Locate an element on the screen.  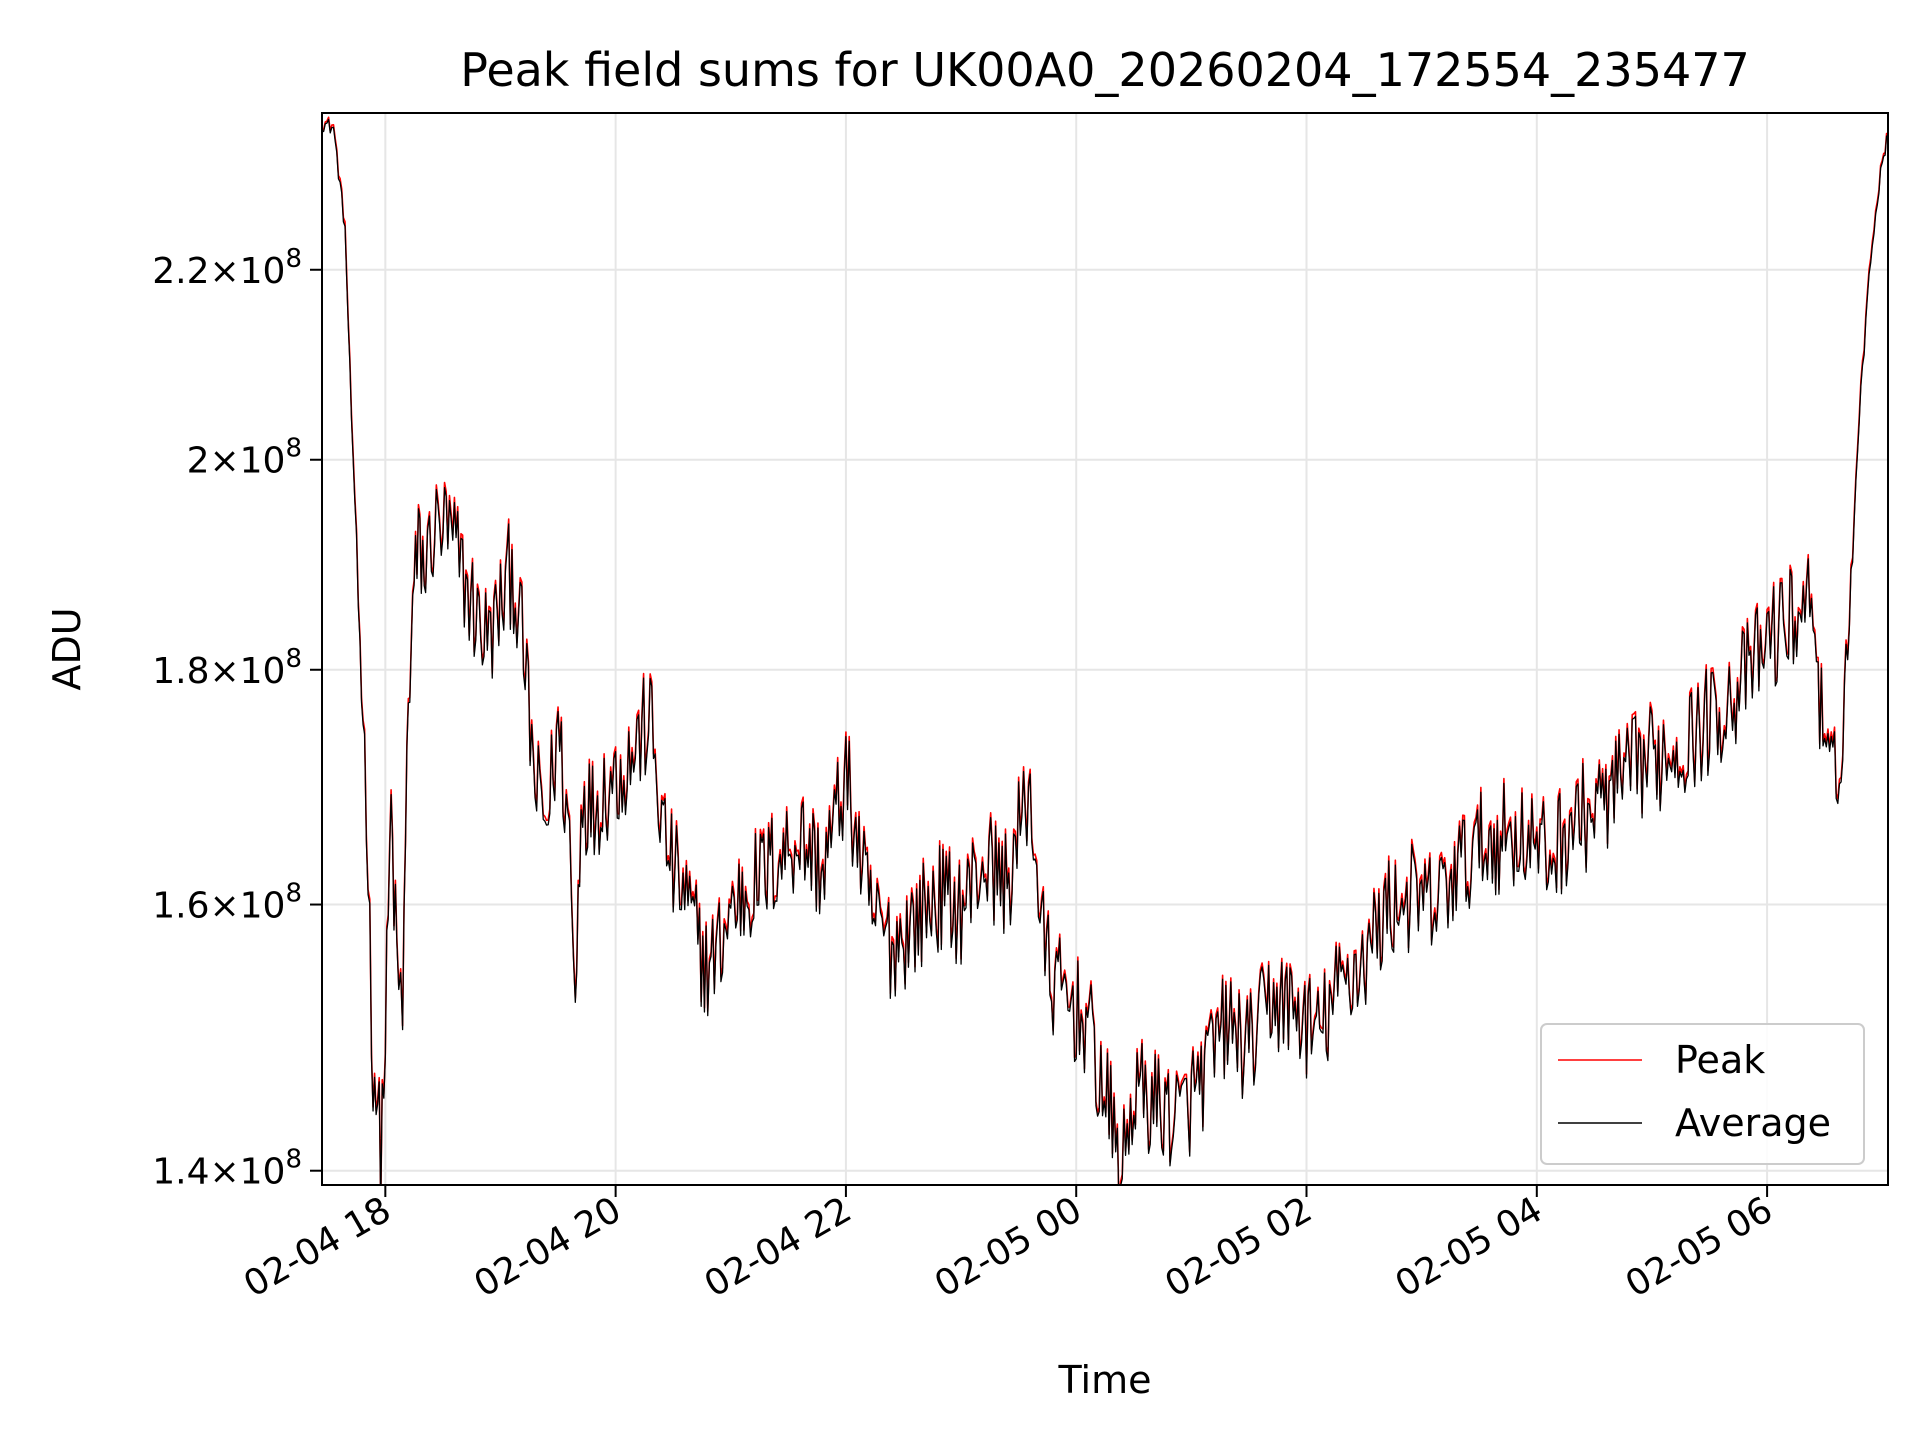
legend-average-label: Average is located at coordinates (1753, 1123).